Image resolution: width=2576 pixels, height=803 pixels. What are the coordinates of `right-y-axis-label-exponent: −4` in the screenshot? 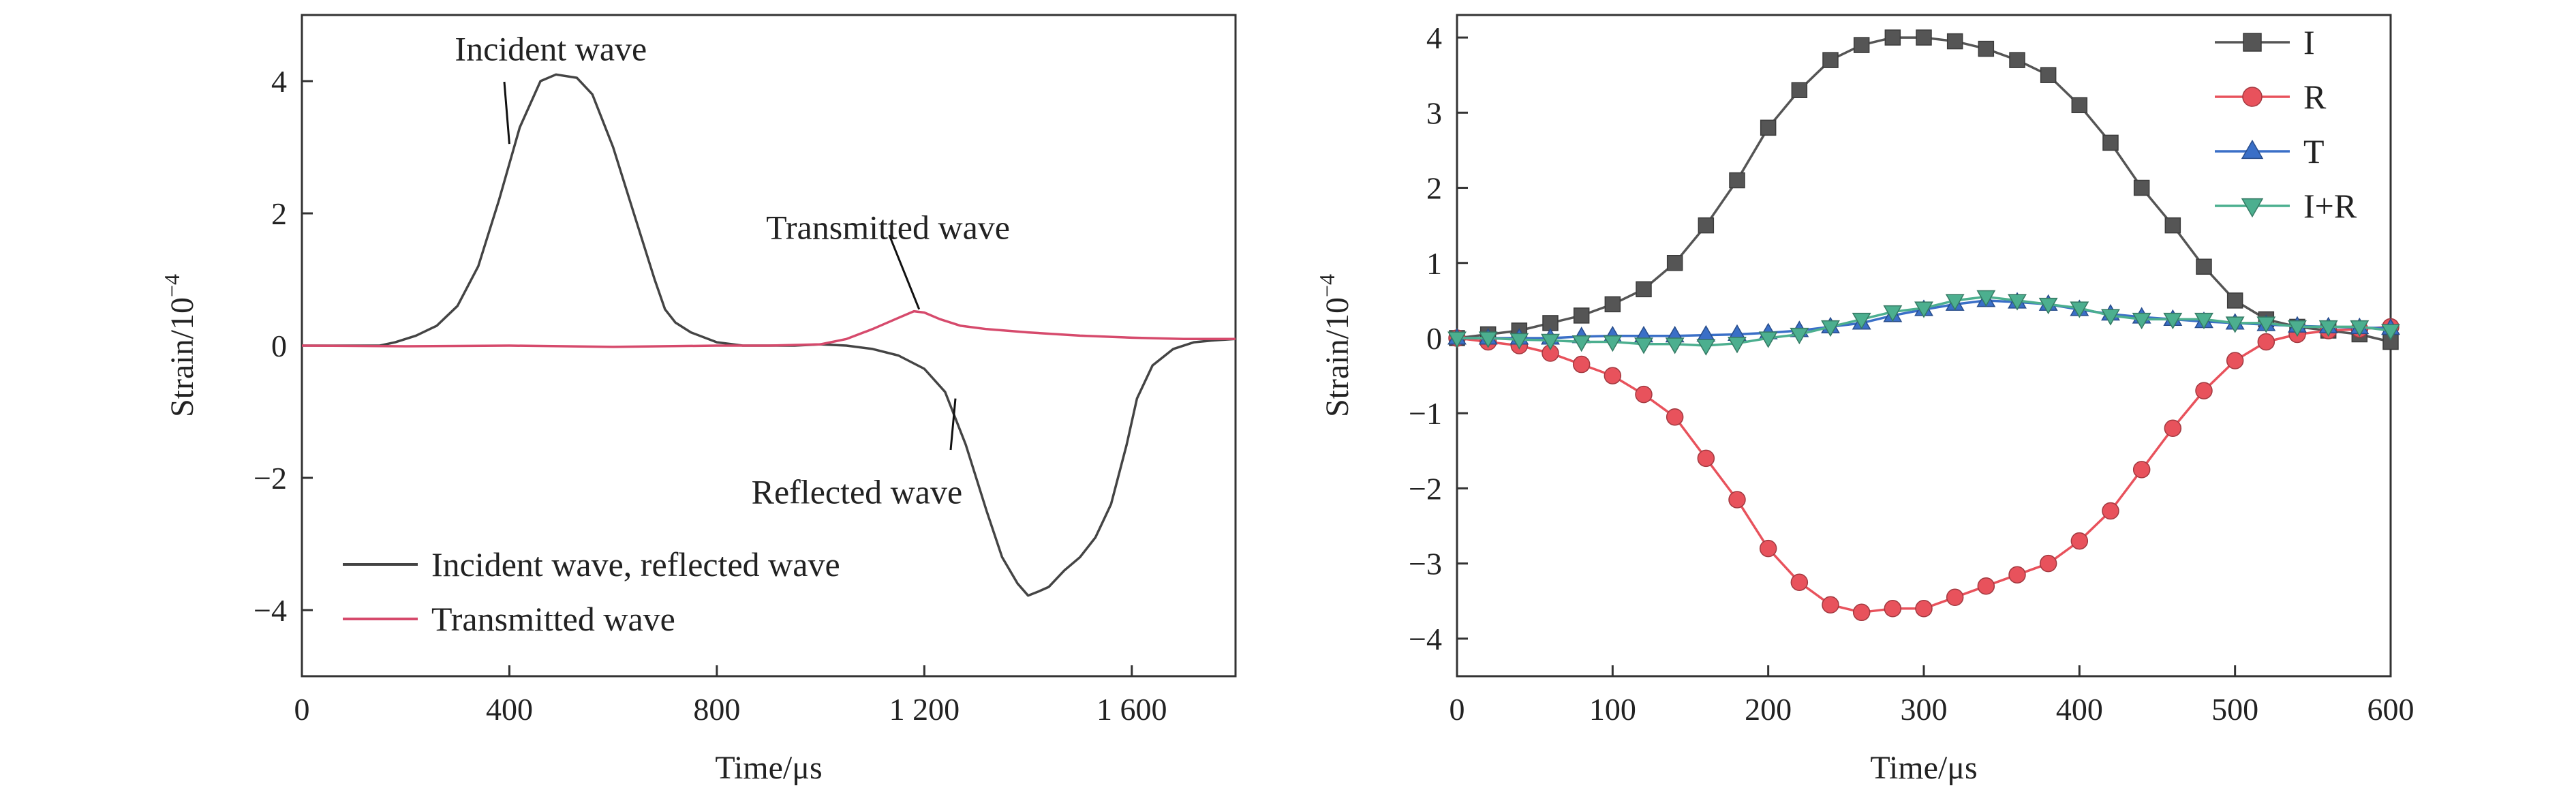 It's located at (1327, 286).